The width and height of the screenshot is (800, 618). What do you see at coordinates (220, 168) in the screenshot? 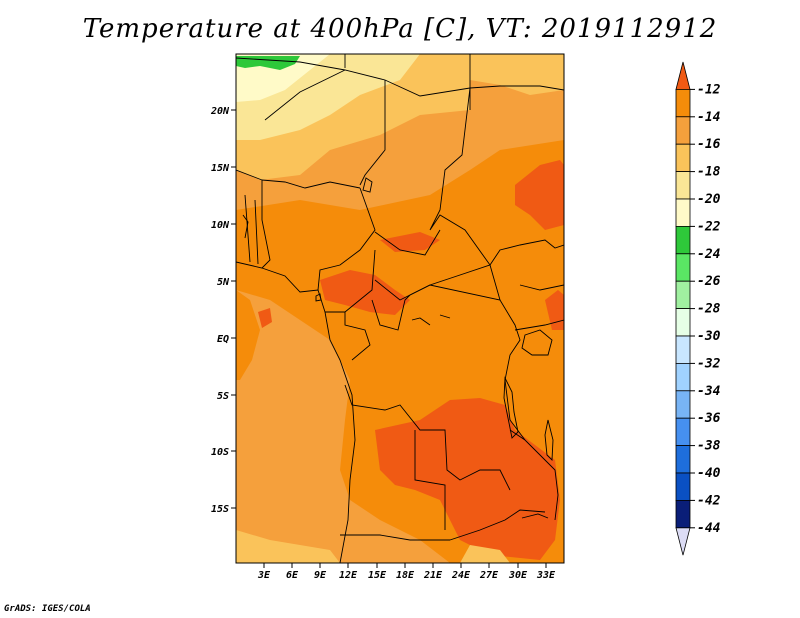
I see `lat-label: 15N` at bounding box center [220, 168].